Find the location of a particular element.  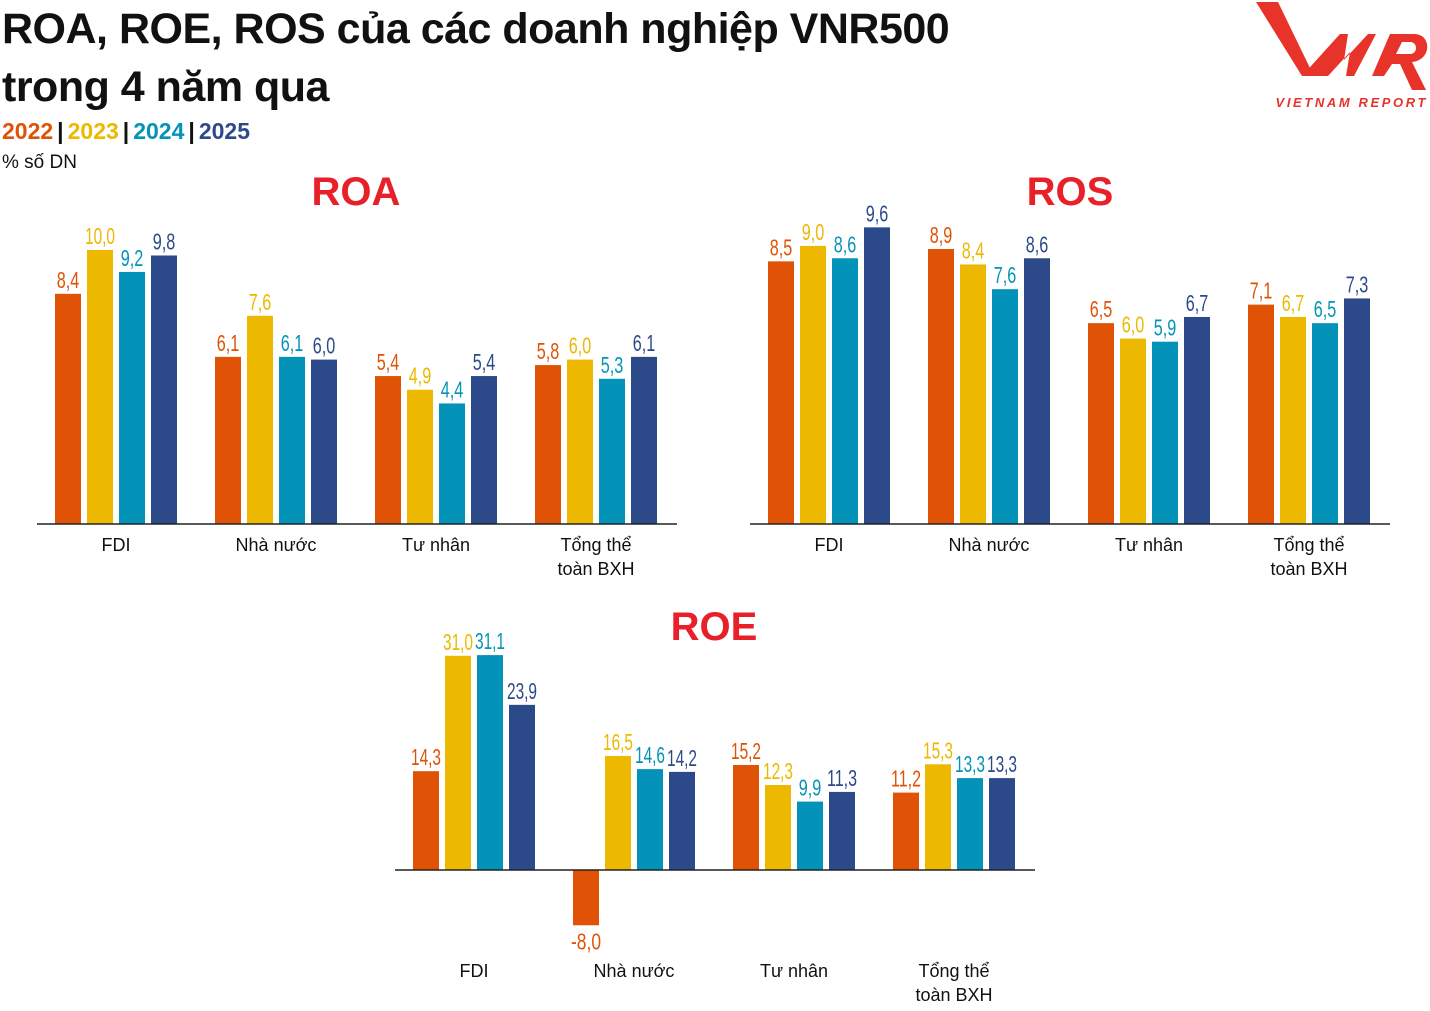

data-label: 8,5 is located at coordinates (781, 247).